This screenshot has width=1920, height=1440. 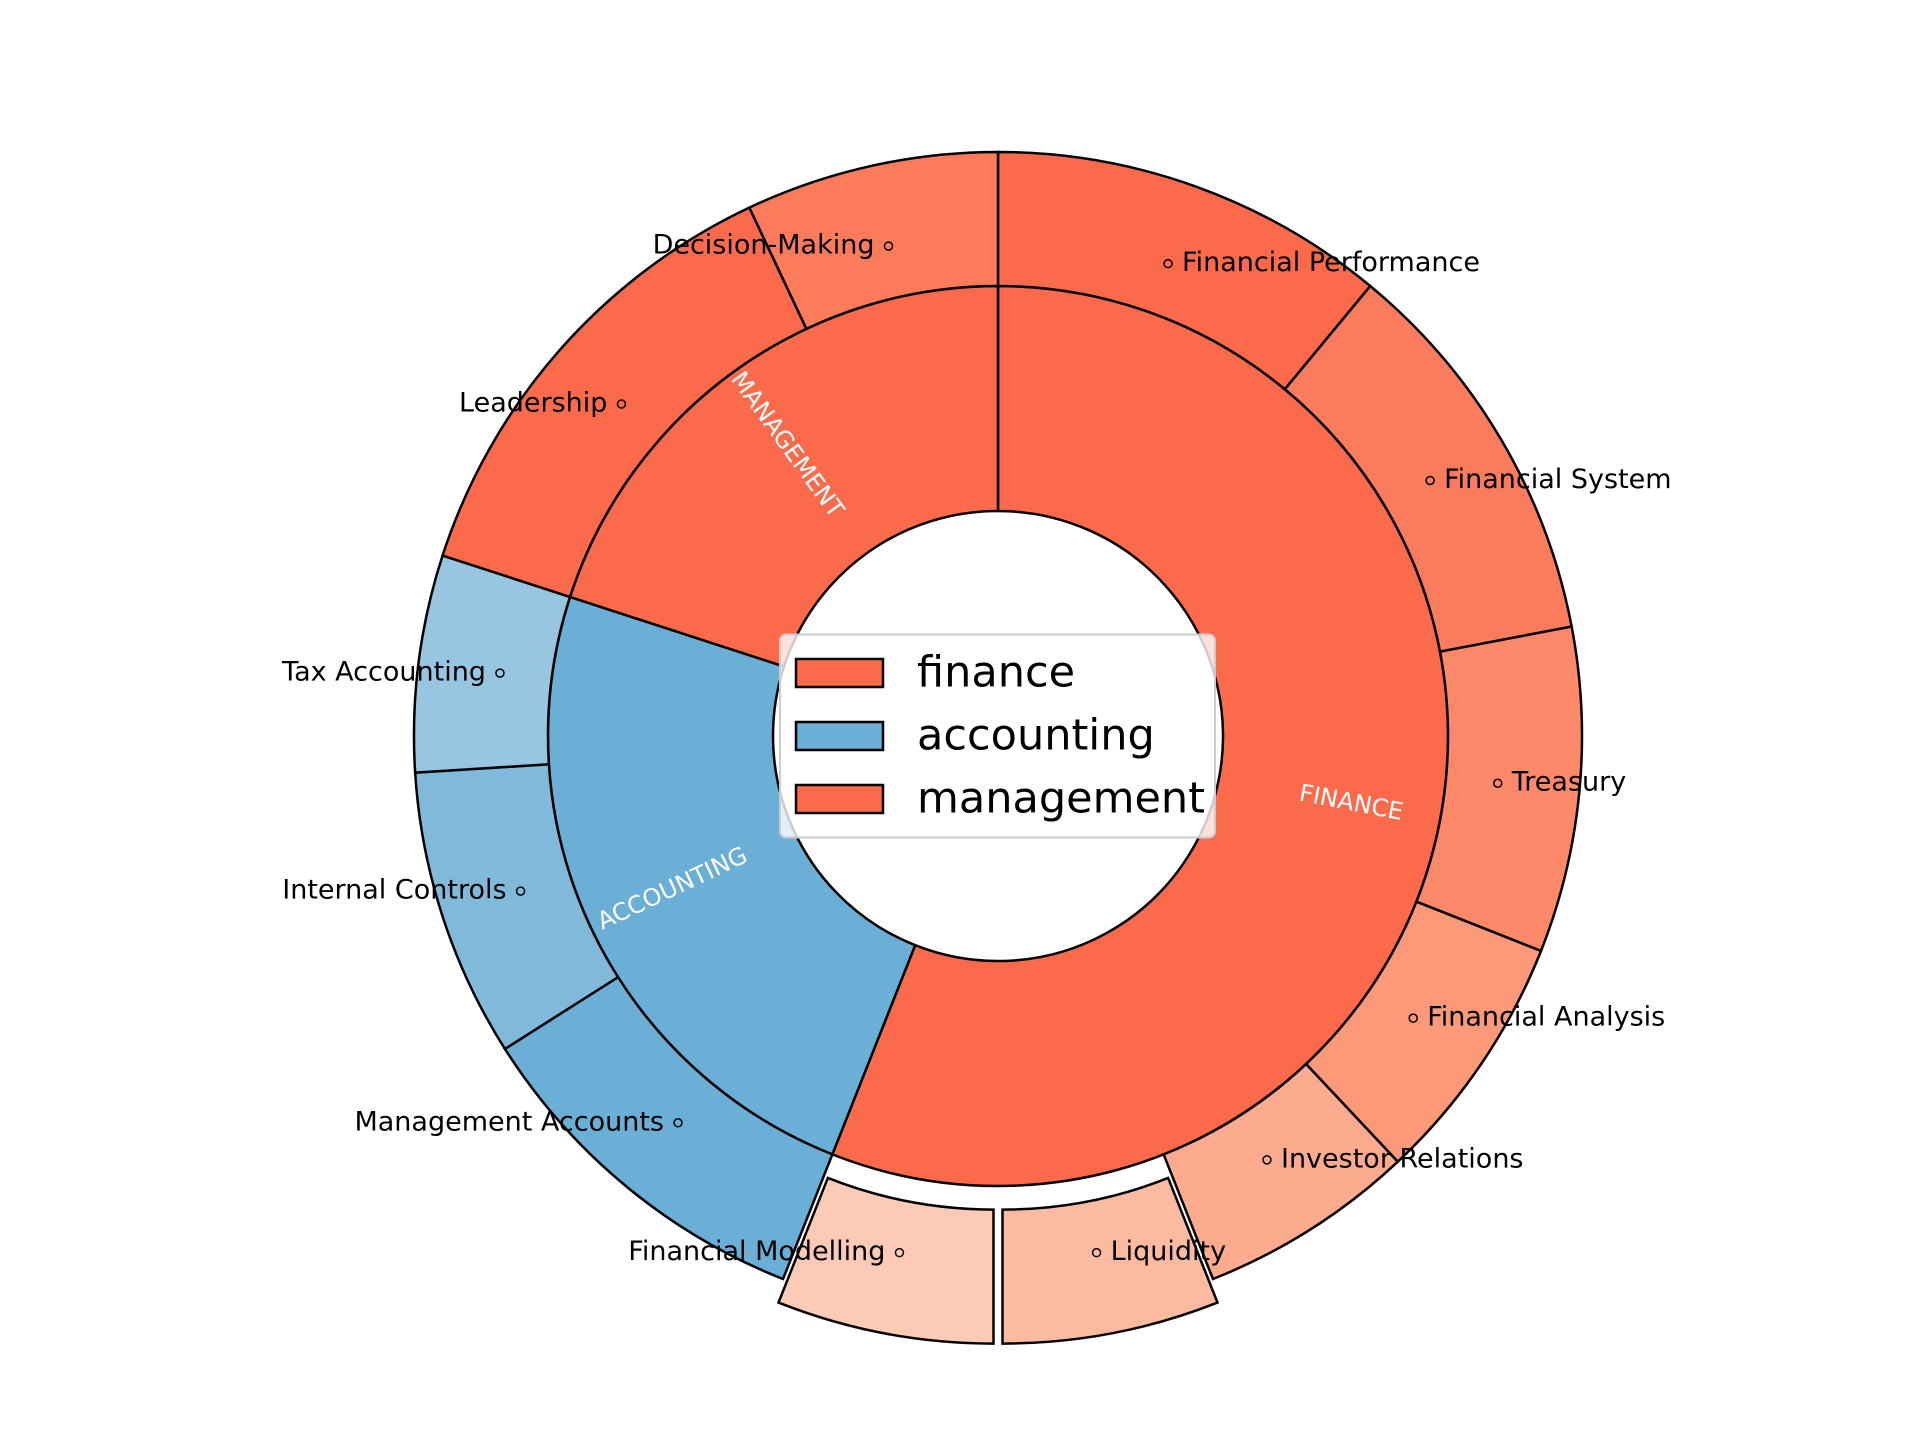 What do you see at coordinates (1546, 1017) in the screenshot?
I see `outer-label: Financial Analysis` at bounding box center [1546, 1017].